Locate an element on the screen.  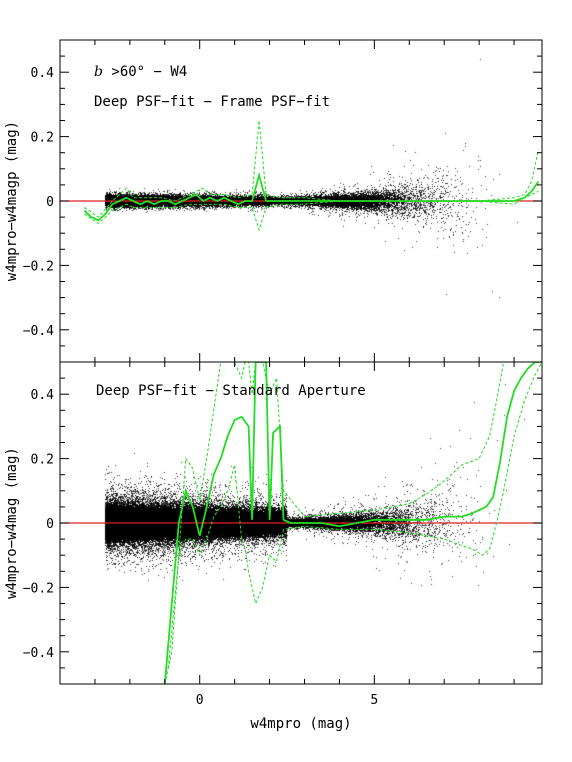
top-y-axis-label: w4mpro−w4magp (mag) is located at coordinates (12, 201).